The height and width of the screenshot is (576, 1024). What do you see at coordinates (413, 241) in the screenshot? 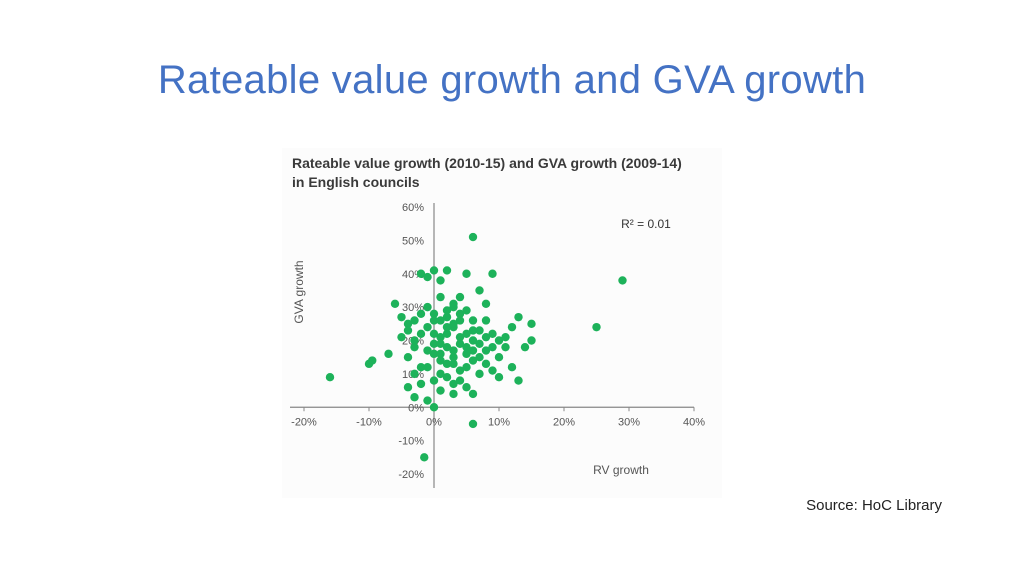
I see `y-tick-label: 50%` at bounding box center [413, 241].